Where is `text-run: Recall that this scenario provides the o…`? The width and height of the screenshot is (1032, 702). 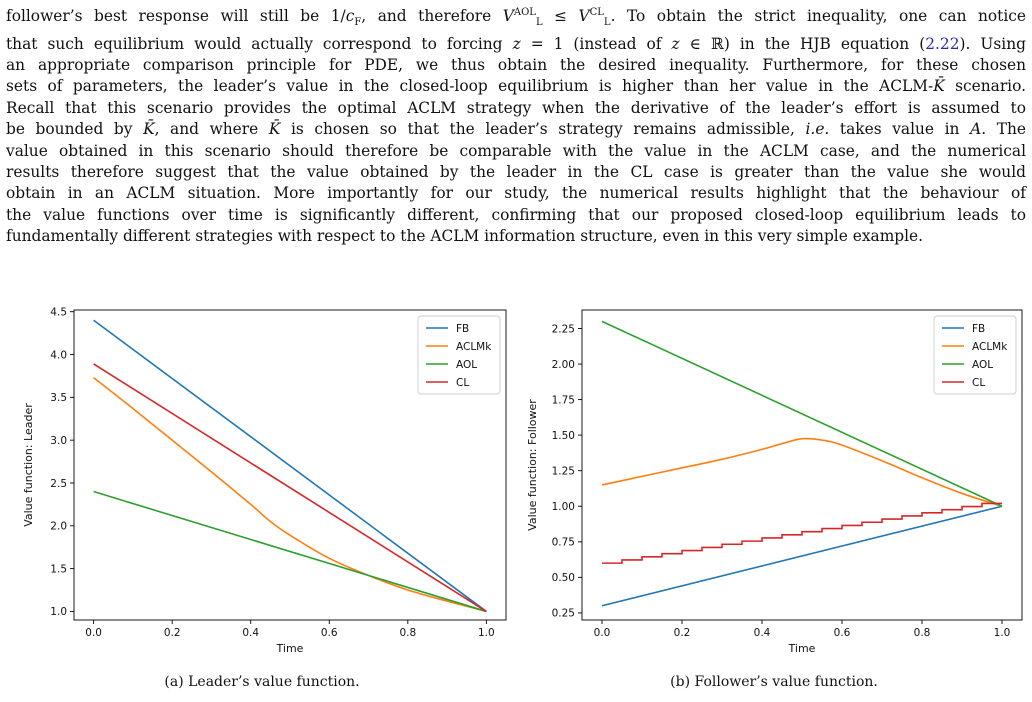
text-run: Recall that this scenario provides the o… is located at coordinates (516, 107).